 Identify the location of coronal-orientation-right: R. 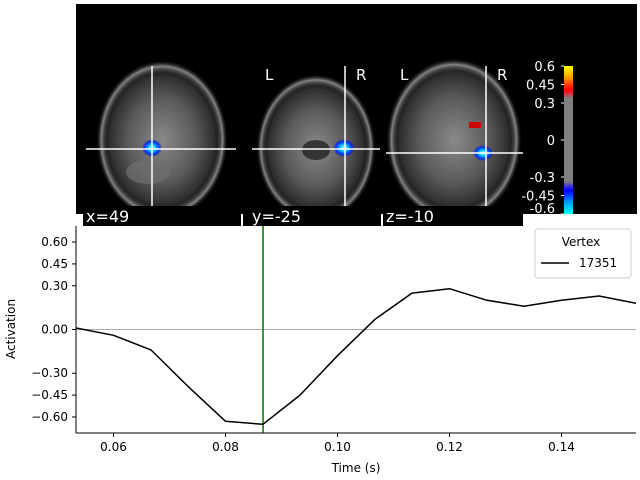
(361, 75).